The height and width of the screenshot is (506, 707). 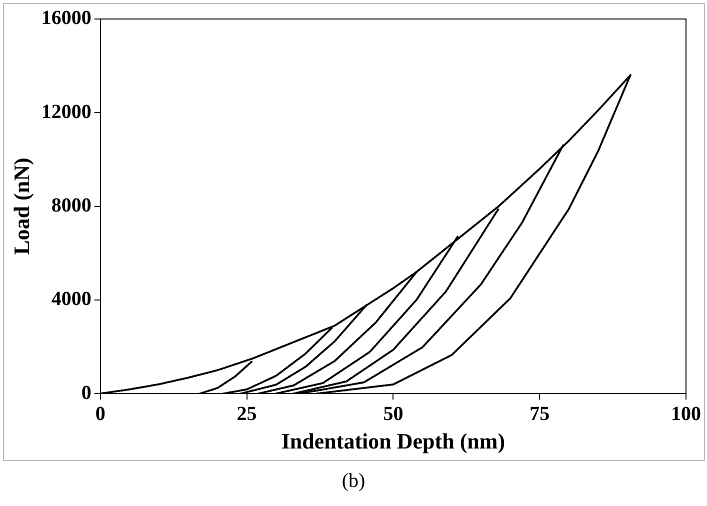 What do you see at coordinates (21, 206) in the screenshot?
I see `y-axis-title: Load (nN)` at bounding box center [21, 206].